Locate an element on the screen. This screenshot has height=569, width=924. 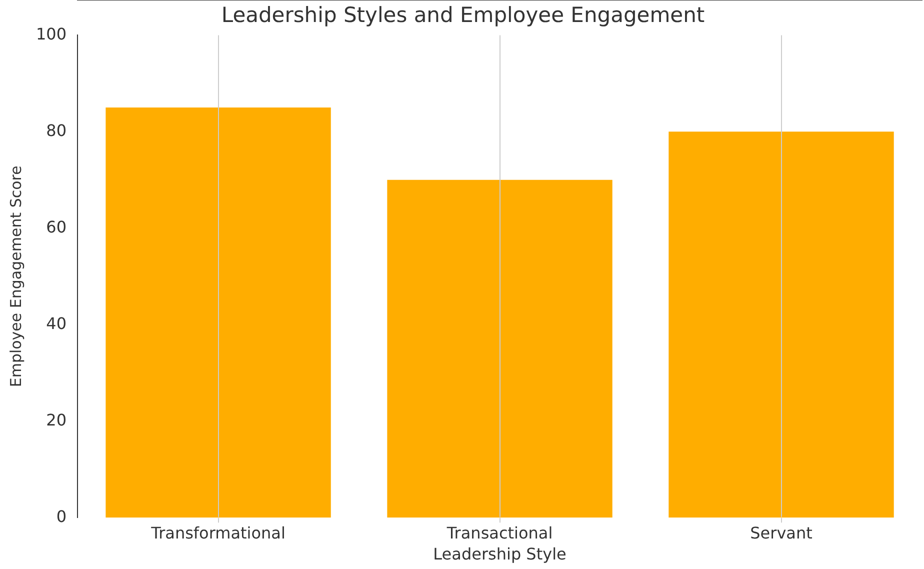
bar is located at coordinates (499, 349).